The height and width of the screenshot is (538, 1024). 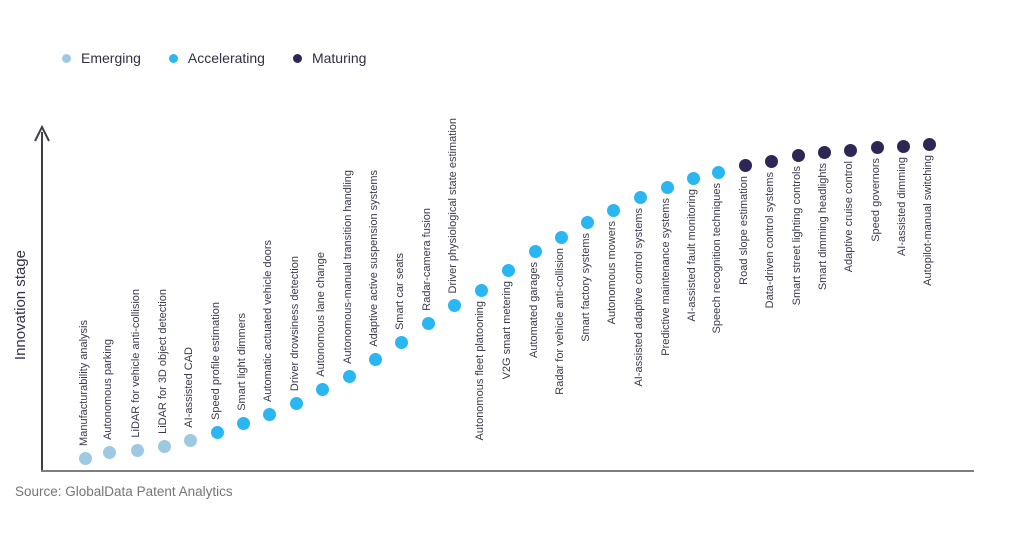 I want to click on legend: Emerging Accelerating Maturing, so click(x=214, y=58).